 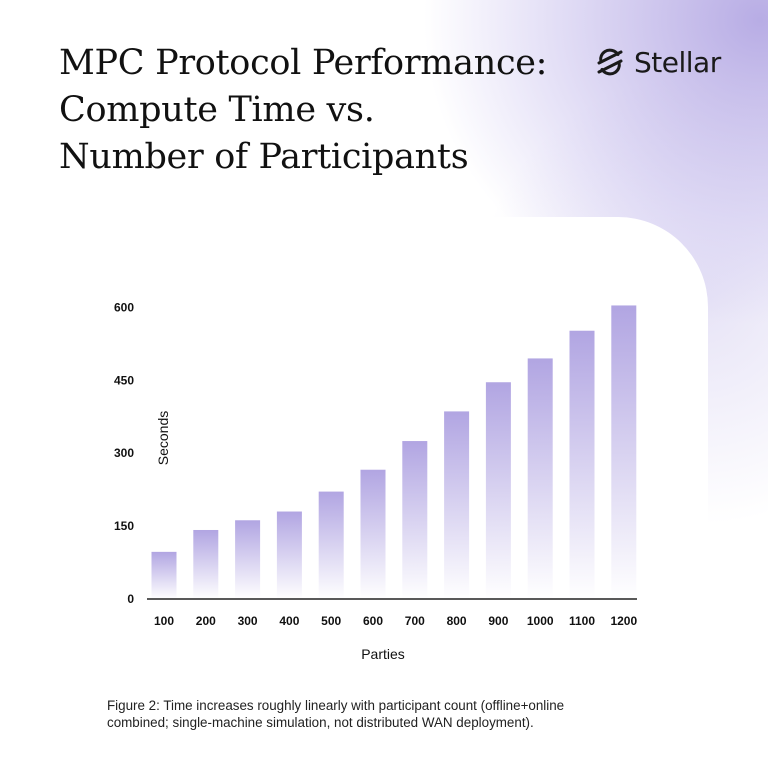 I want to click on brand-name: Stellar, so click(x=677, y=62).